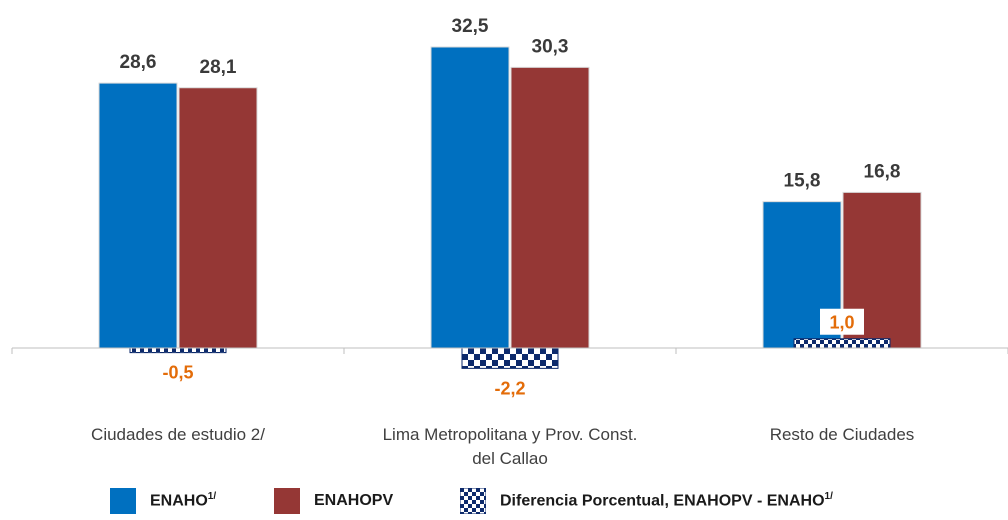 The height and width of the screenshot is (520, 1008). What do you see at coordinates (802, 181) in the screenshot?
I see `bar-value-label: 15,8` at bounding box center [802, 181].